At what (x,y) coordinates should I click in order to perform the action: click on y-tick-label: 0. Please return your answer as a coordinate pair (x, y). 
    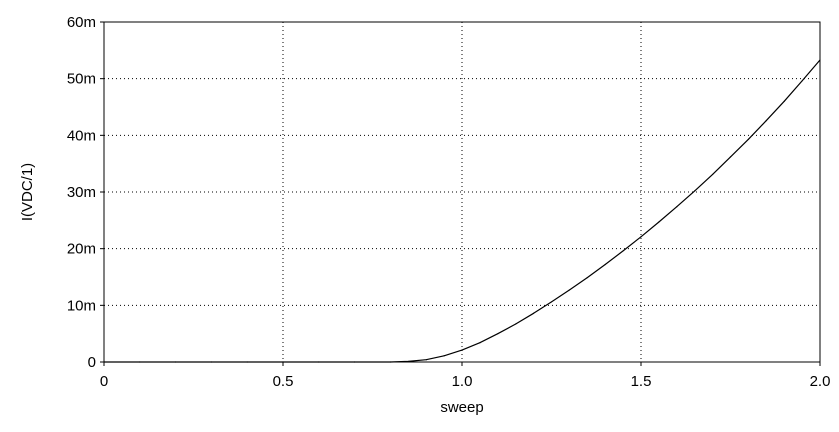
    Looking at the image, I should click on (92, 362).